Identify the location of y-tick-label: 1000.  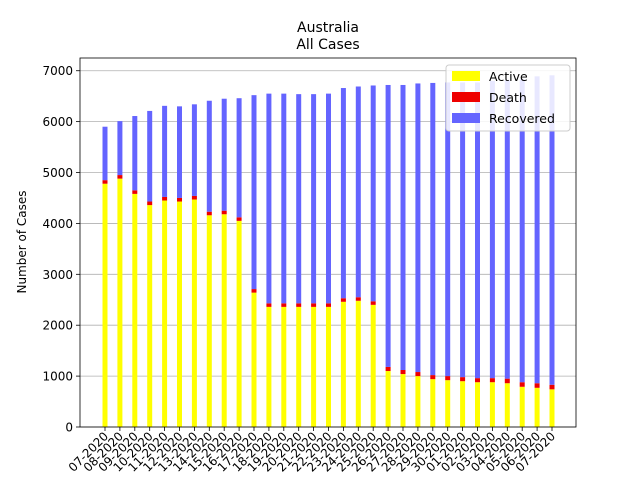
(57, 377).